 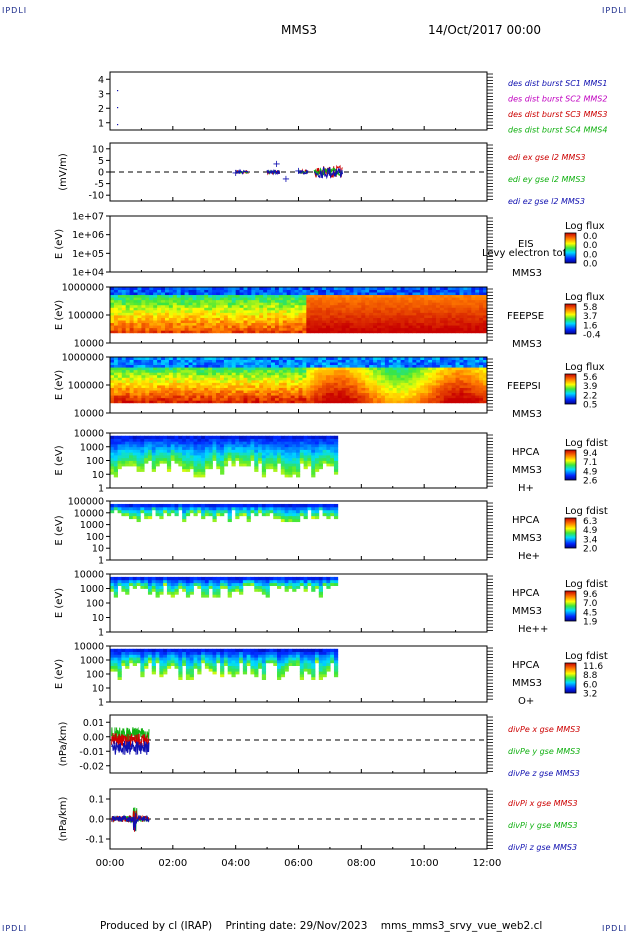 What do you see at coordinates (526, 452) in the screenshot?
I see `instrument-label: HPCA` at bounding box center [526, 452].